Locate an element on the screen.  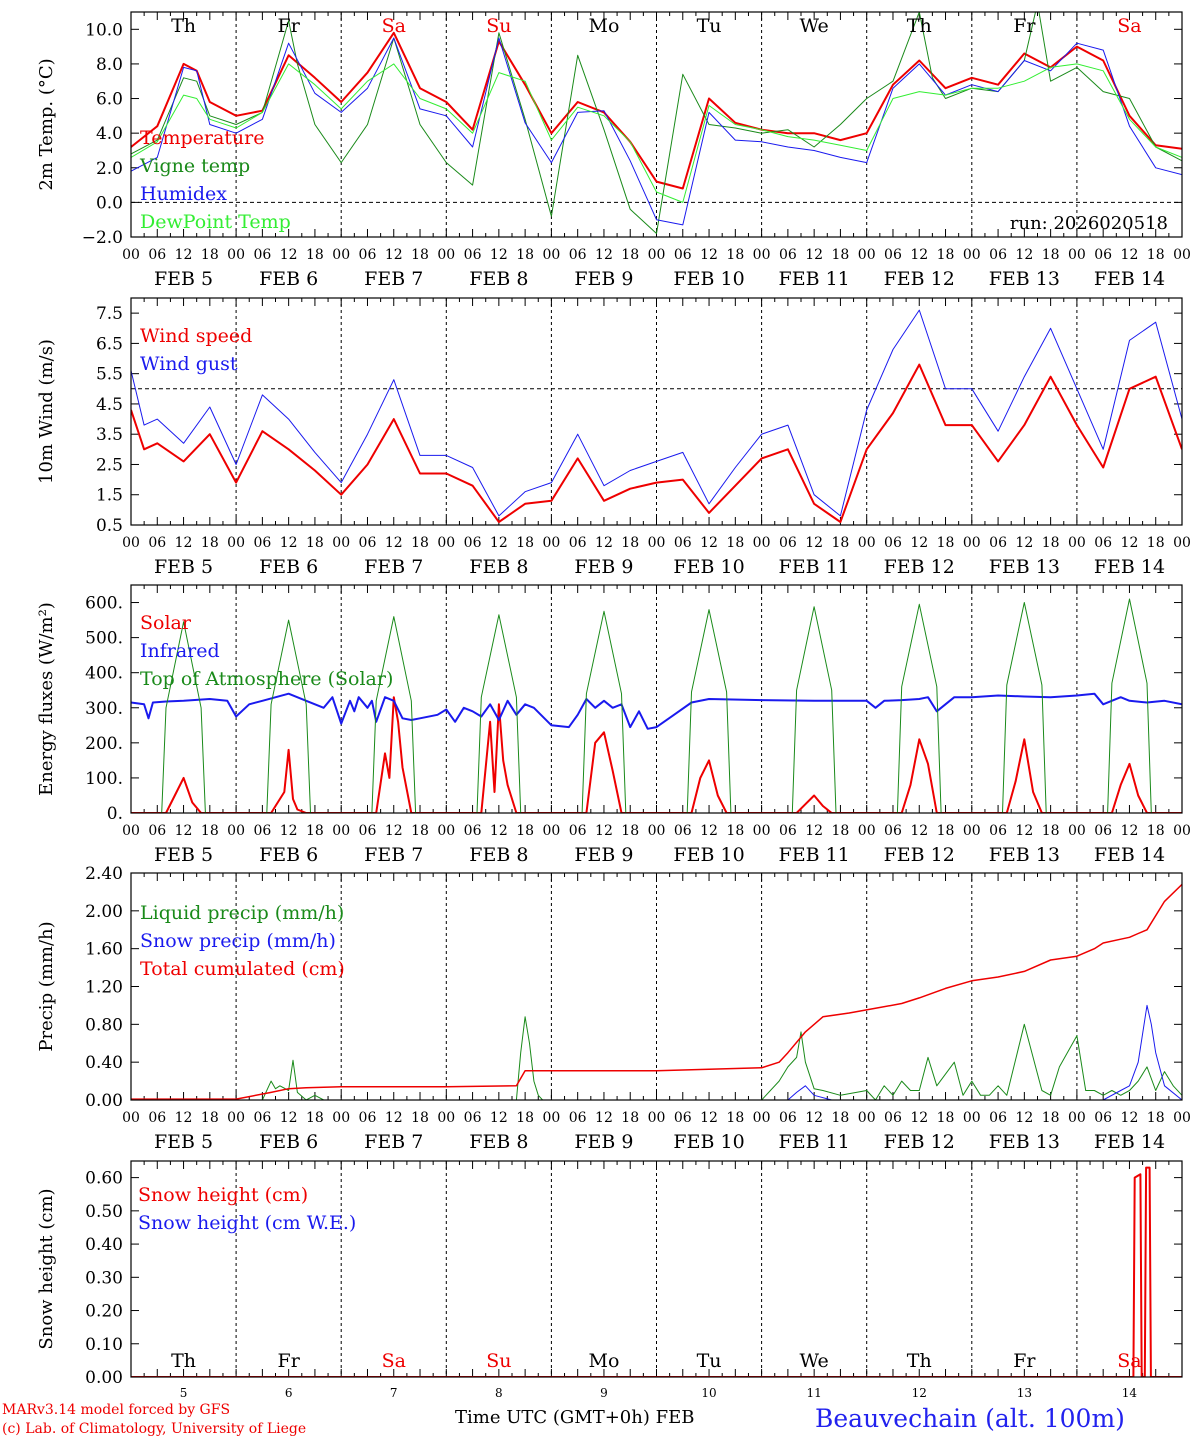
legend-total-cumulated-cm: Total cumulated (cm) is located at coordinates (242, 969).